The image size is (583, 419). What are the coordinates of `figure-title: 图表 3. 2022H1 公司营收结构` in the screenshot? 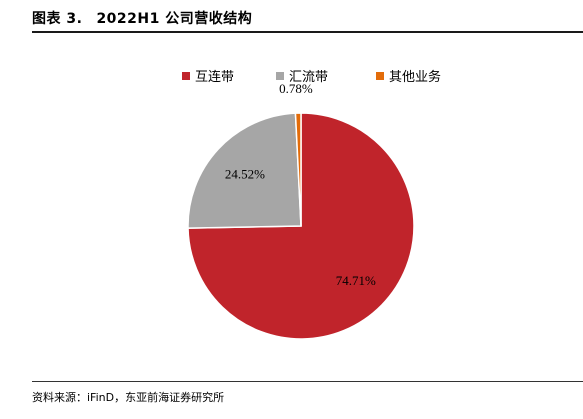 It's located at (142, 18).